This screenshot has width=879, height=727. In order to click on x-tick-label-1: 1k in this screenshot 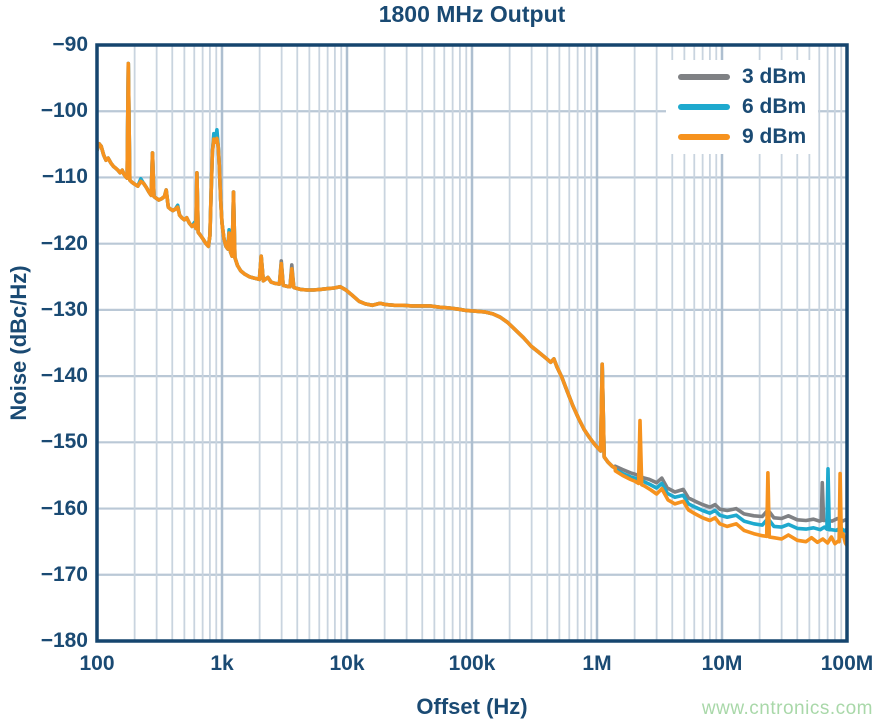, I will do `click(222, 663)`.